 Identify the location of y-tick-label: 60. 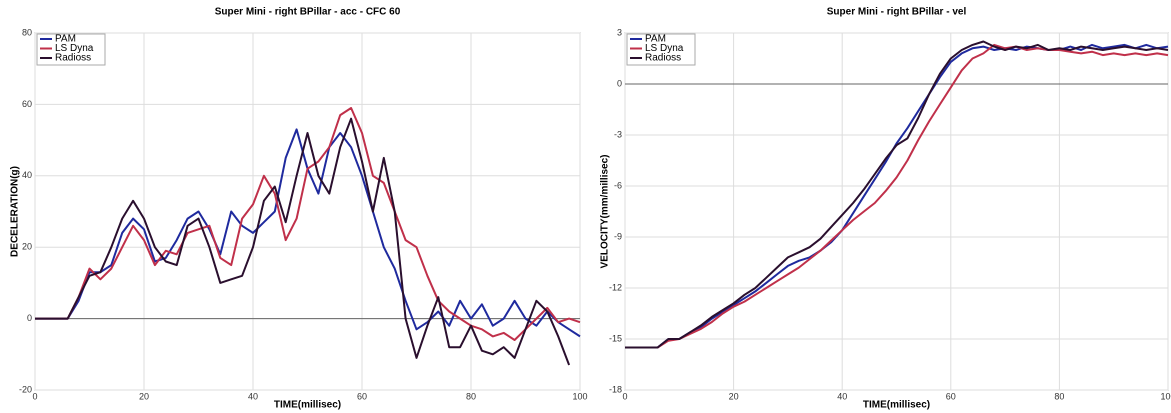
(27, 104).